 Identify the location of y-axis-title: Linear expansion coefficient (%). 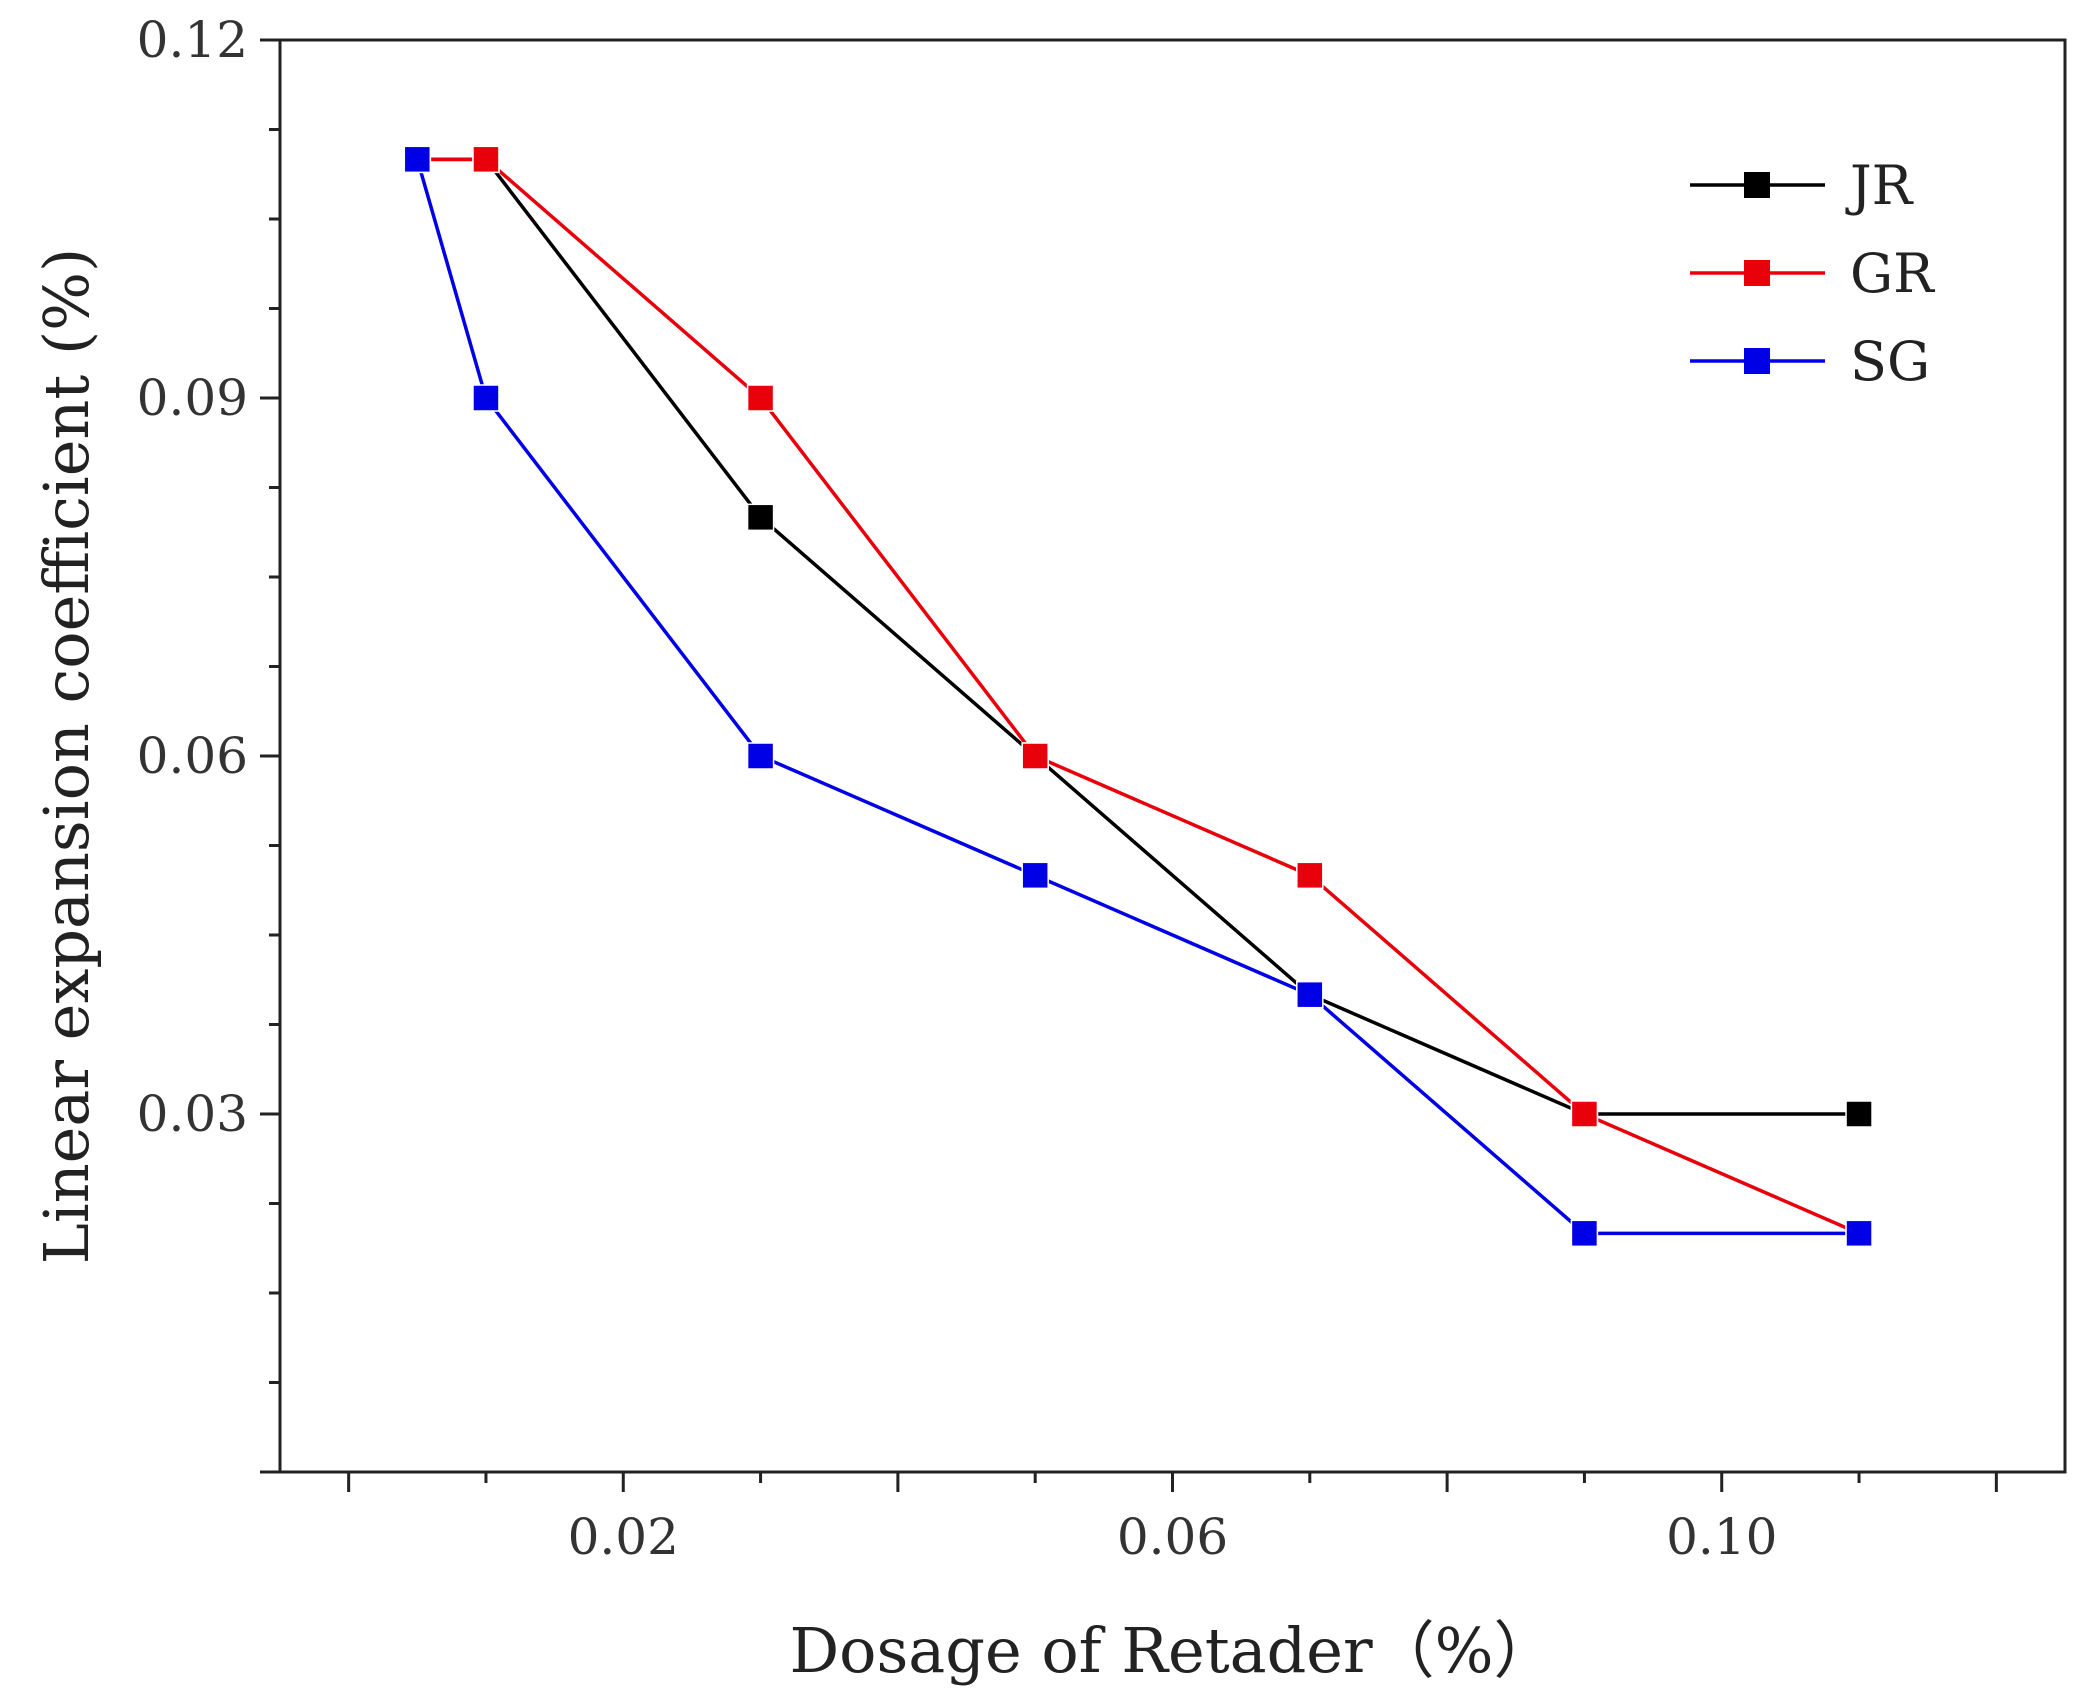
(66, 756).